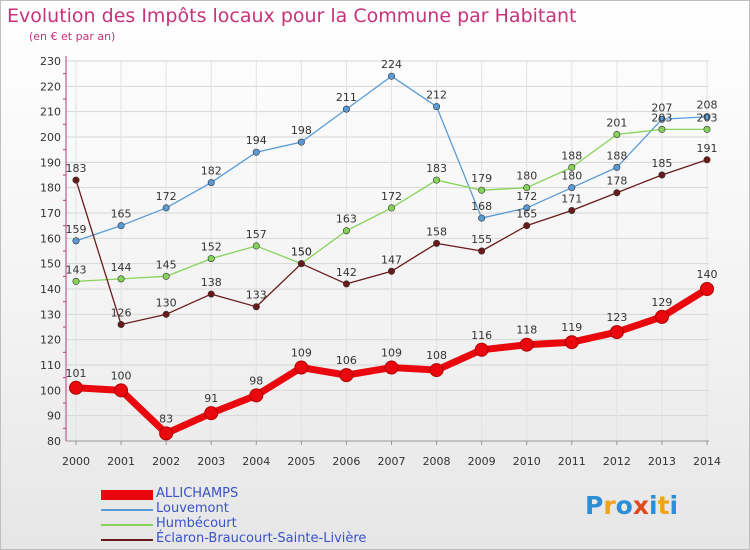 Image resolution: width=750 pixels, height=550 pixels. Describe the element at coordinates (192, 508) in the screenshot. I see `legend-label: Louvemont` at that location.